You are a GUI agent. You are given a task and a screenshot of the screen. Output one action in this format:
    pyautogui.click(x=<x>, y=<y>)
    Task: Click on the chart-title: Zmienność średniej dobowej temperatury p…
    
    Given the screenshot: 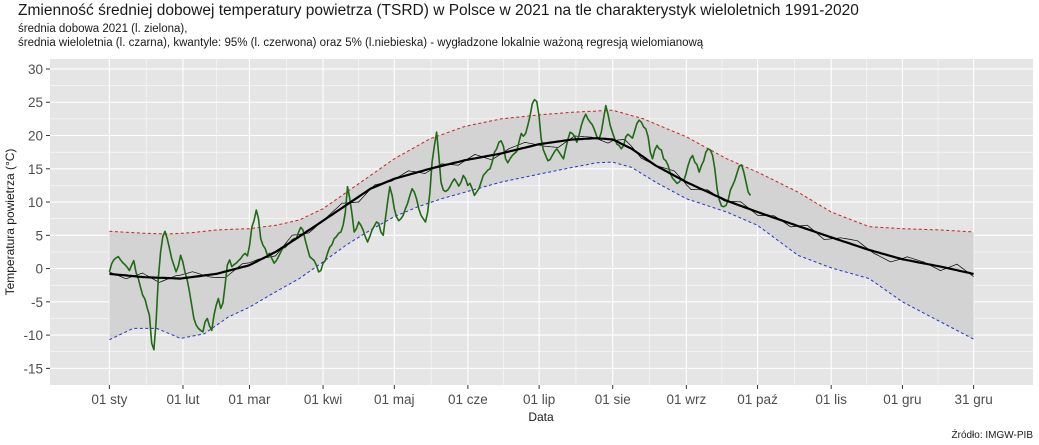 What is the action you would take?
    pyautogui.click(x=438, y=10)
    